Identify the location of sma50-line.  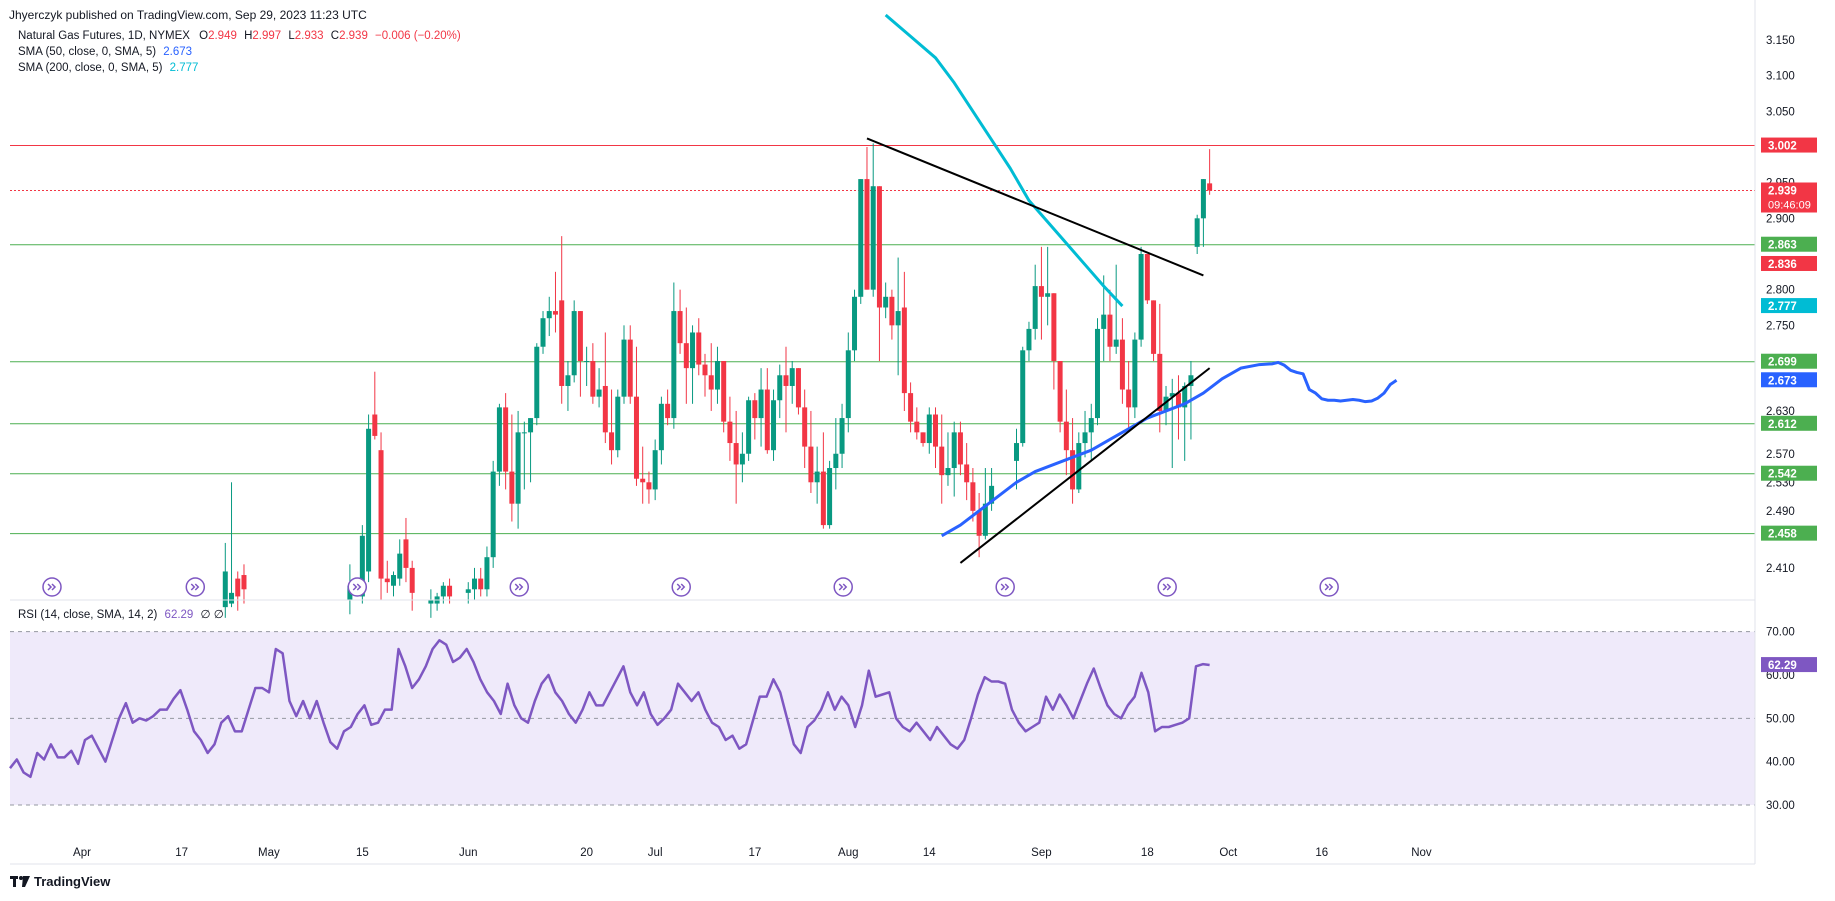
(1169, 449).